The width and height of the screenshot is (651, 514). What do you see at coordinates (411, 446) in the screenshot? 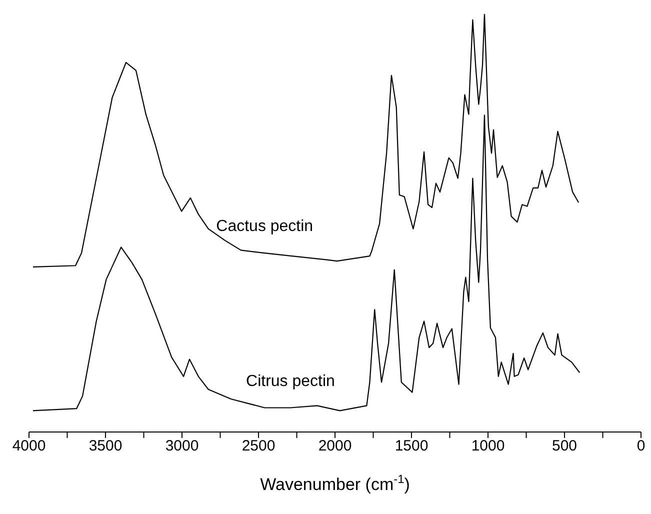
I see `x-tick-label: 1500` at bounding box center [411, 446].